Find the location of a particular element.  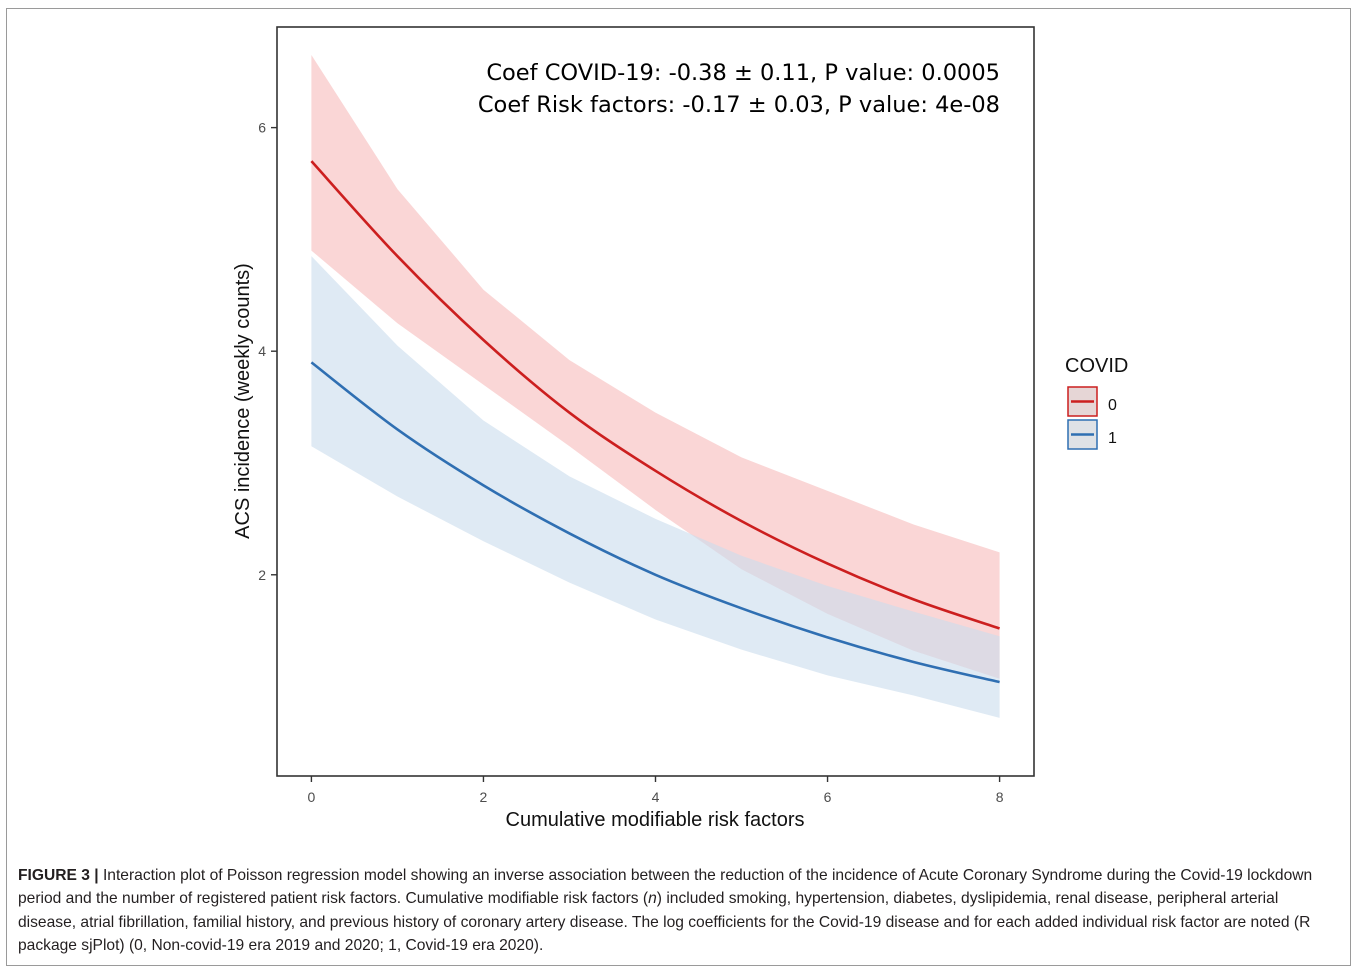

caption-label: FIGURE 3 | is located at coordinates (58, 875).